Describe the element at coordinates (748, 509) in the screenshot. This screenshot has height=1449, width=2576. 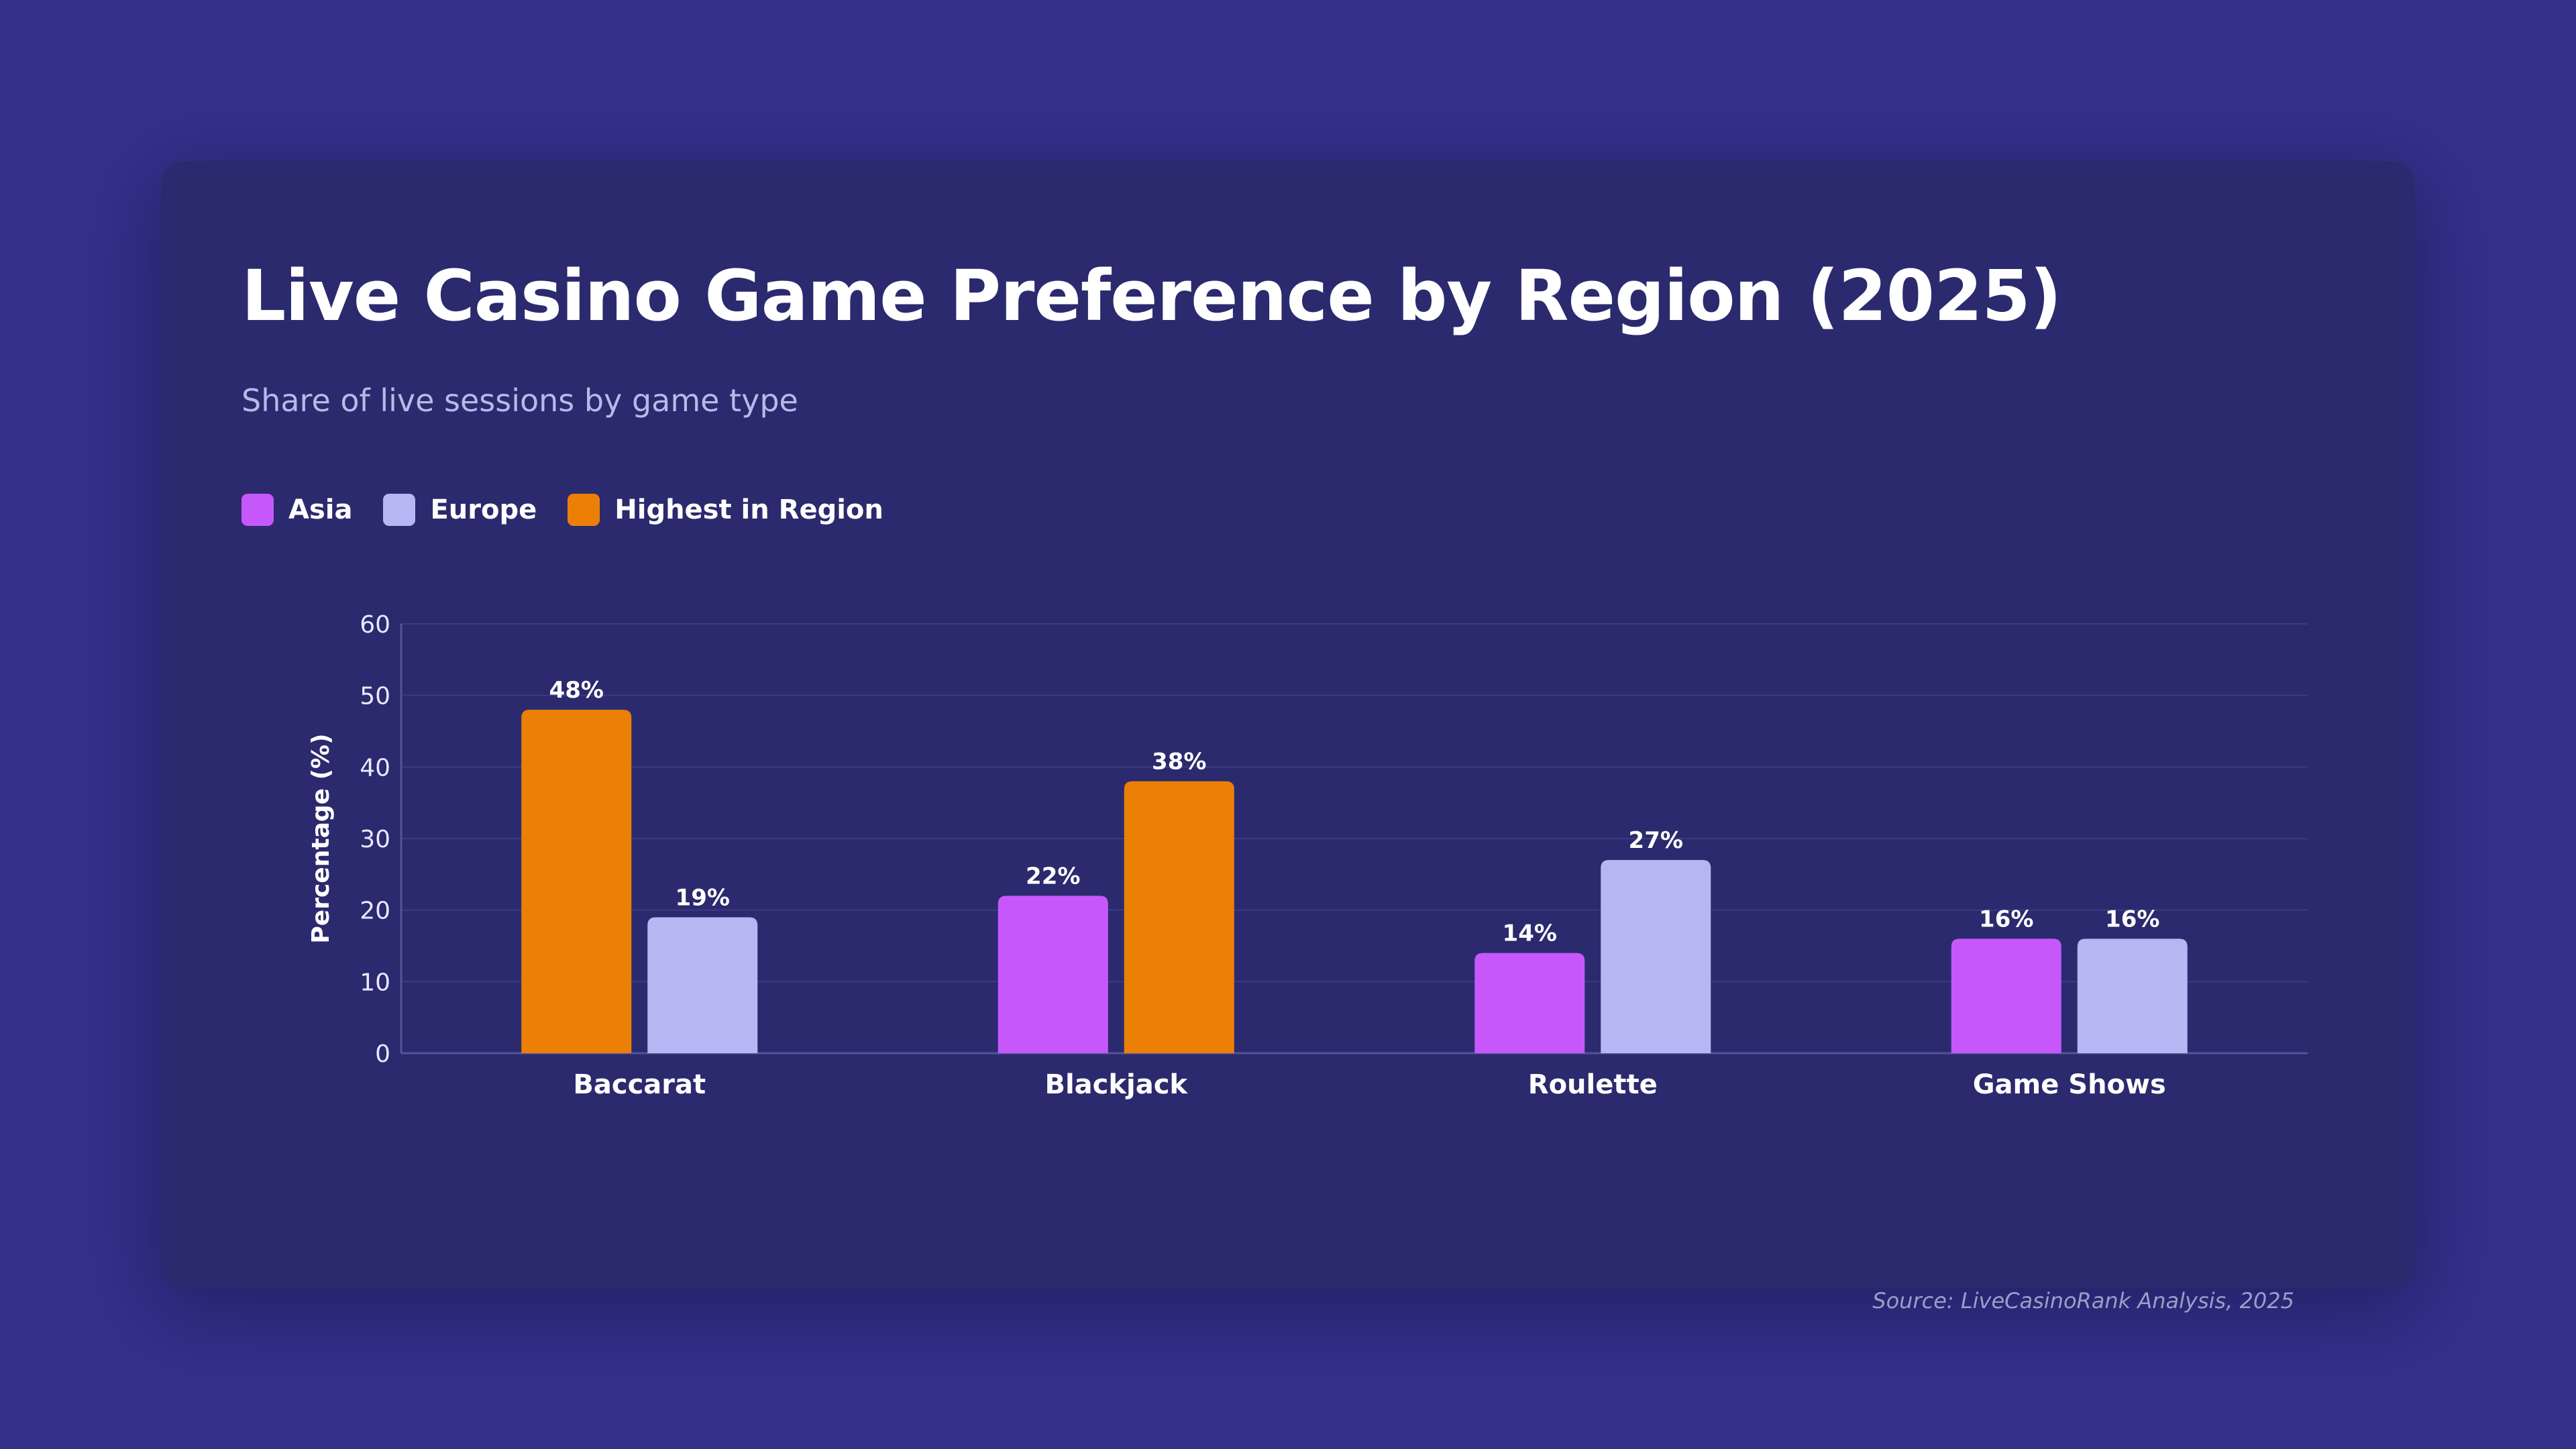
I see `legend-label-highest: Highest in Region` at that location.